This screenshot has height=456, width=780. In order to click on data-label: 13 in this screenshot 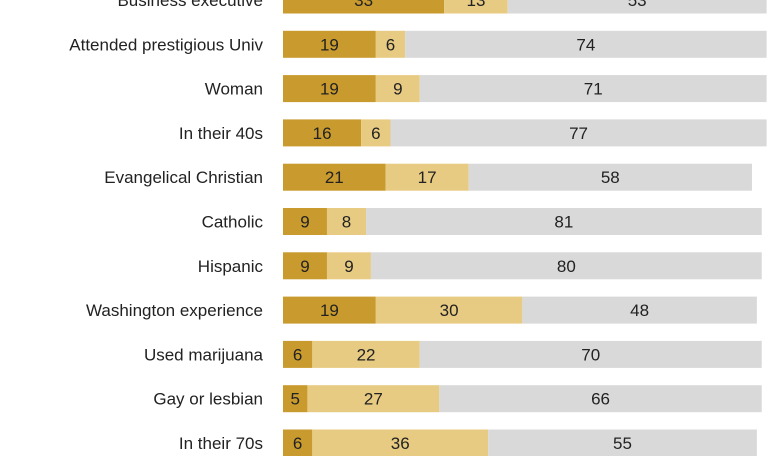, I will do `click(475, 5)`.